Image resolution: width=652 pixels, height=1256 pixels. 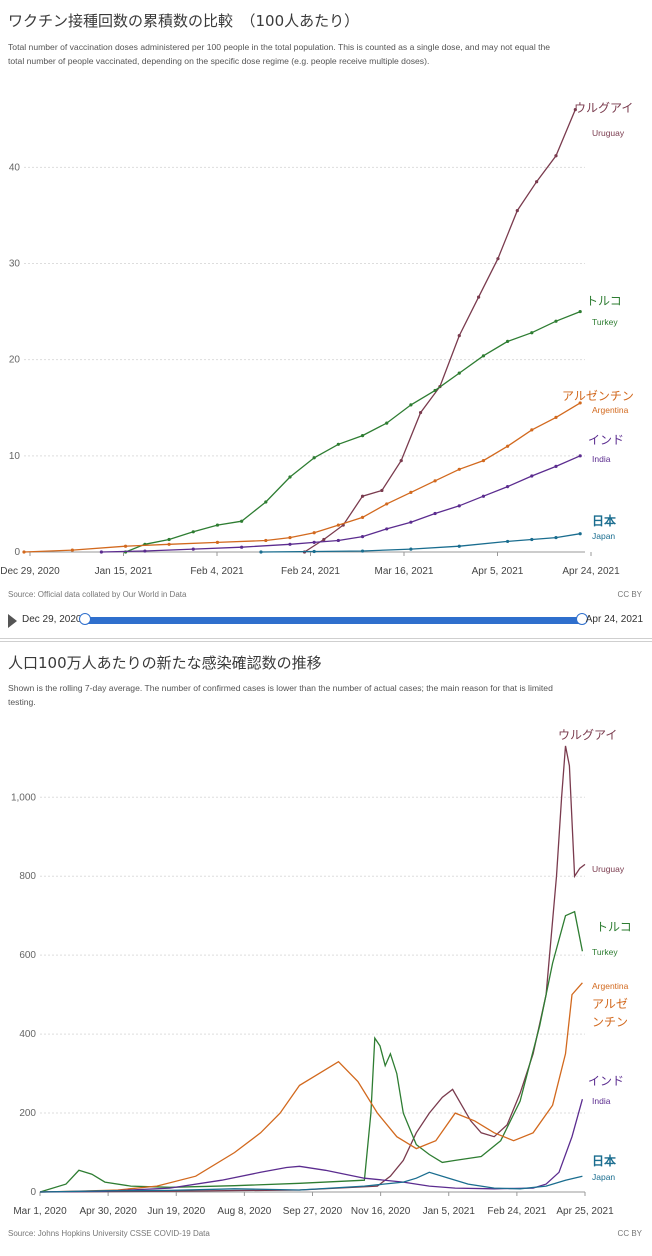 What do you see at coordinates (498, 571) in the screenshot?
I see `x-tick-label: Apr 5, 2021` at bounding box center [498, 571].